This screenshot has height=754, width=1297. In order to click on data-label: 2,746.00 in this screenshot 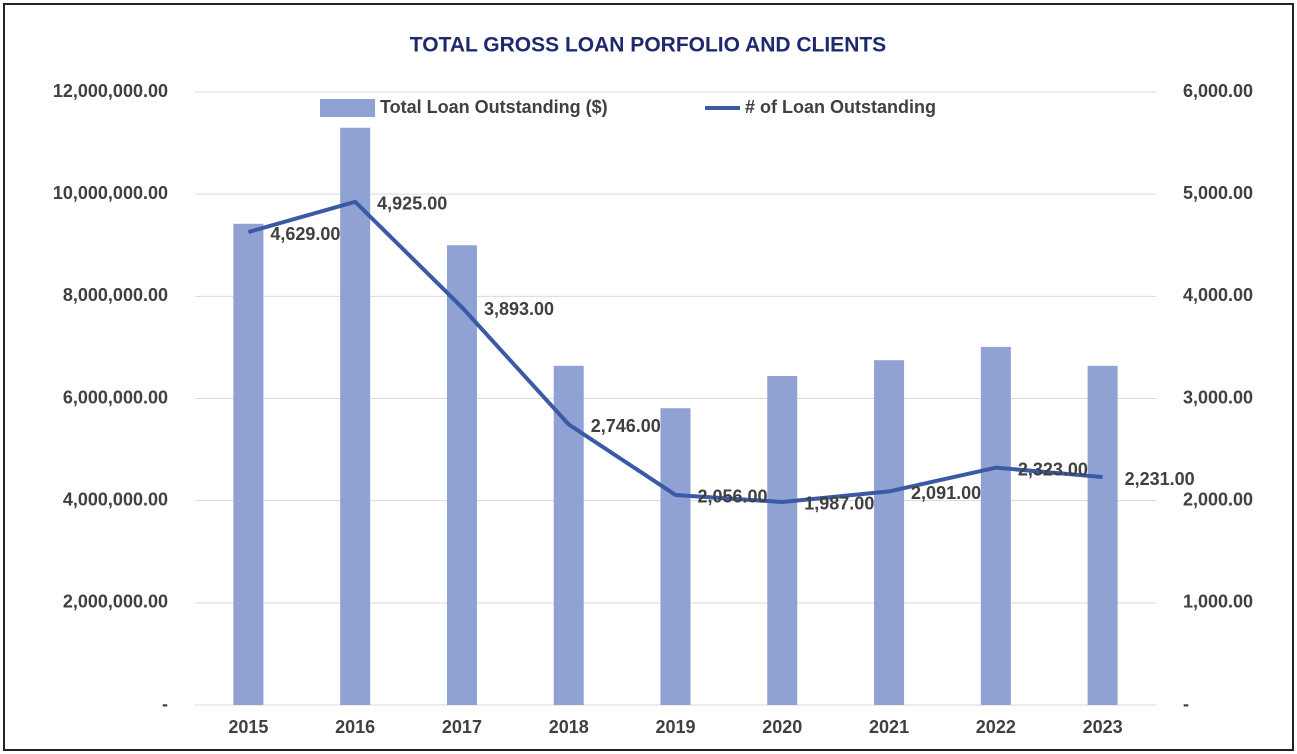, I will do `click(626, 426)`.